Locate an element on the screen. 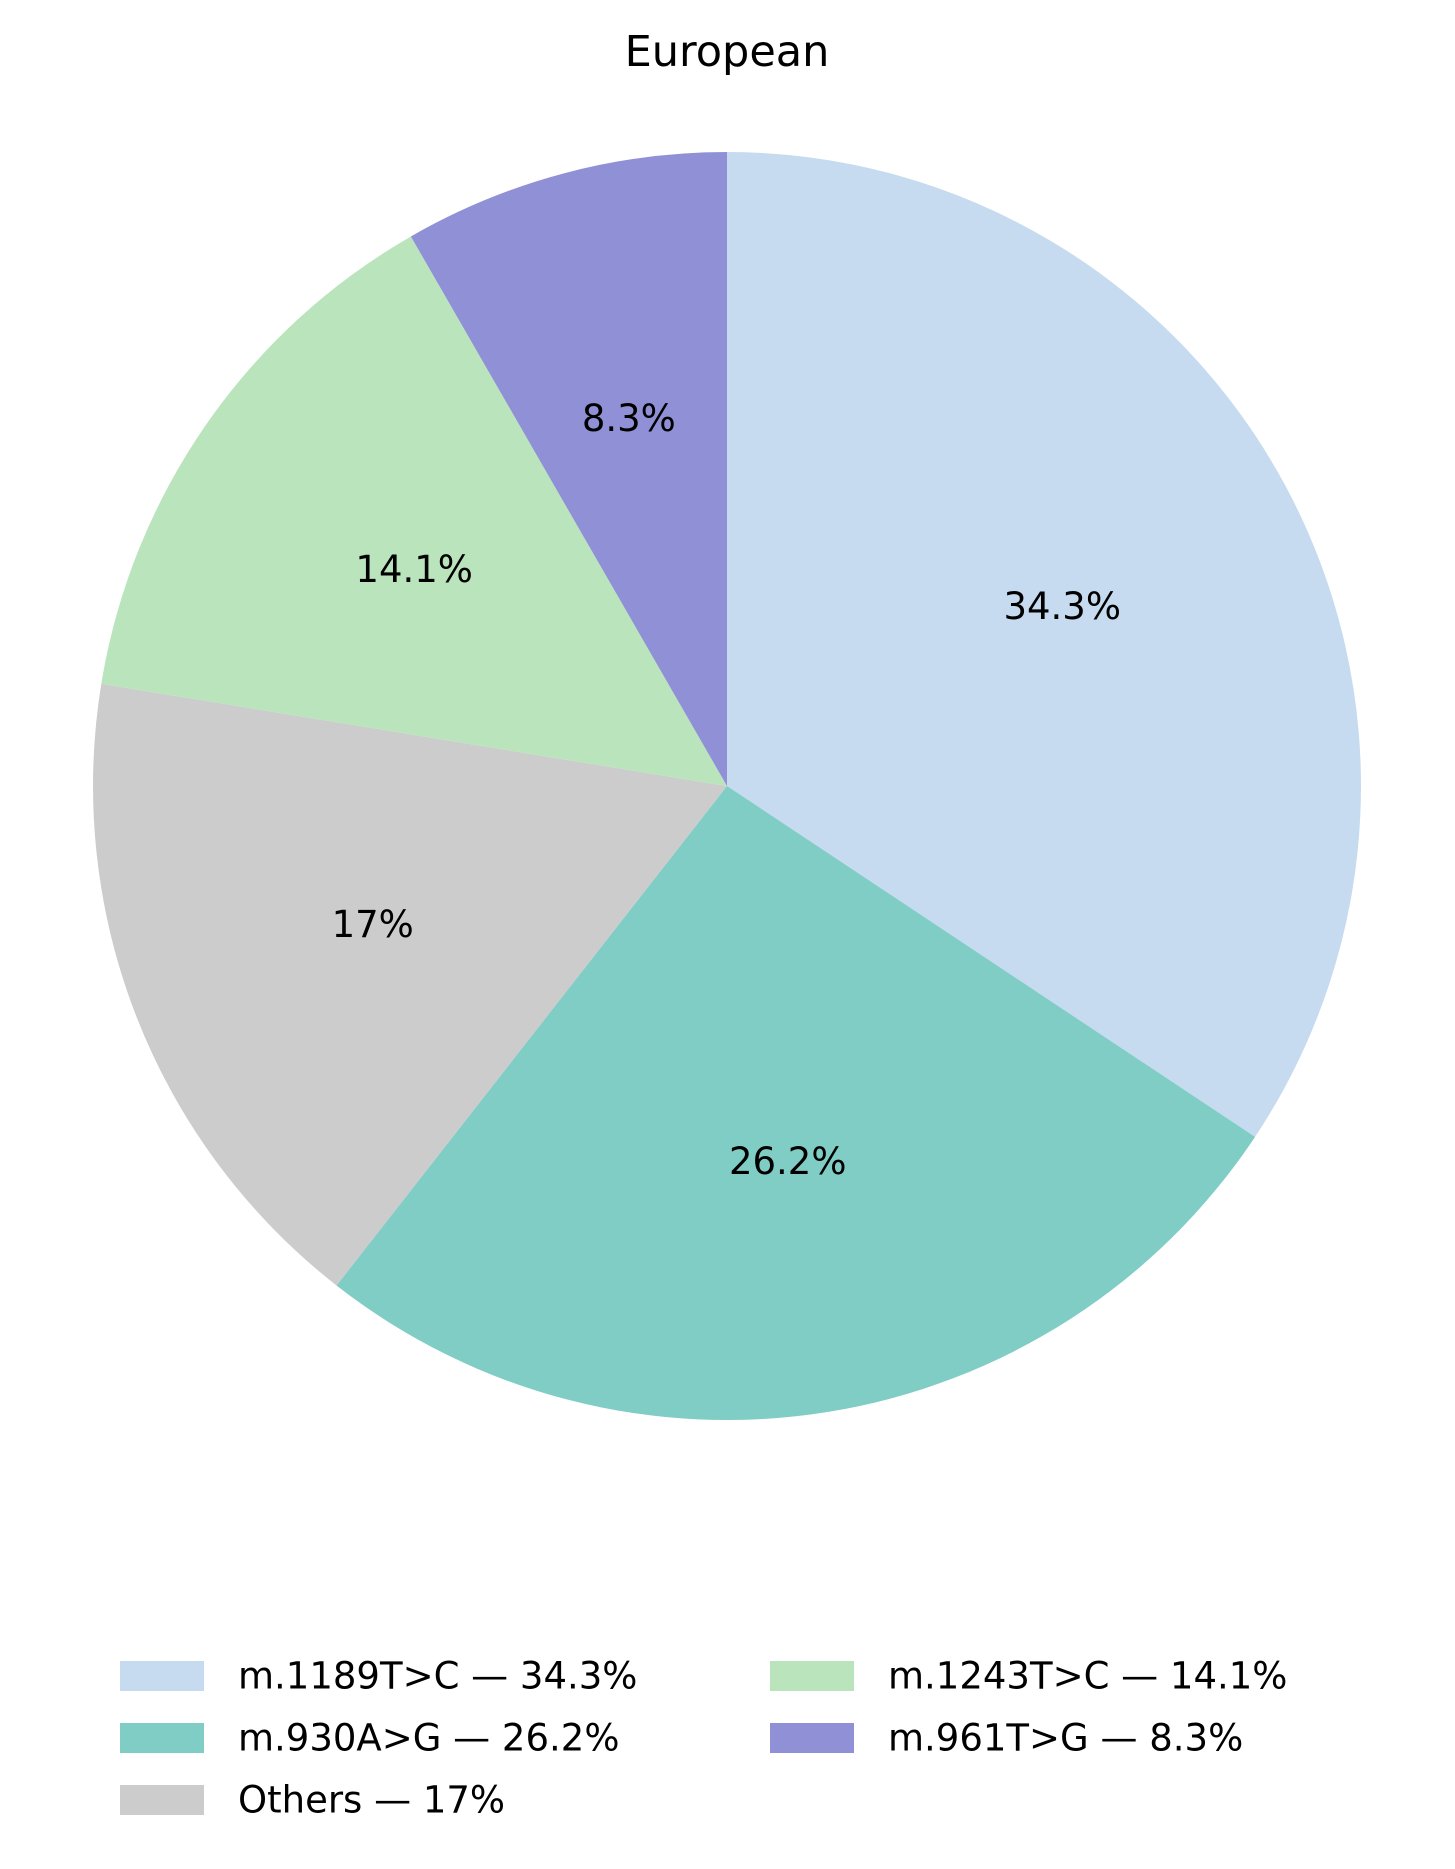  legend-item-m-930a-g: m.930A>G — 26.2% is located at coordinates (369, 1738).